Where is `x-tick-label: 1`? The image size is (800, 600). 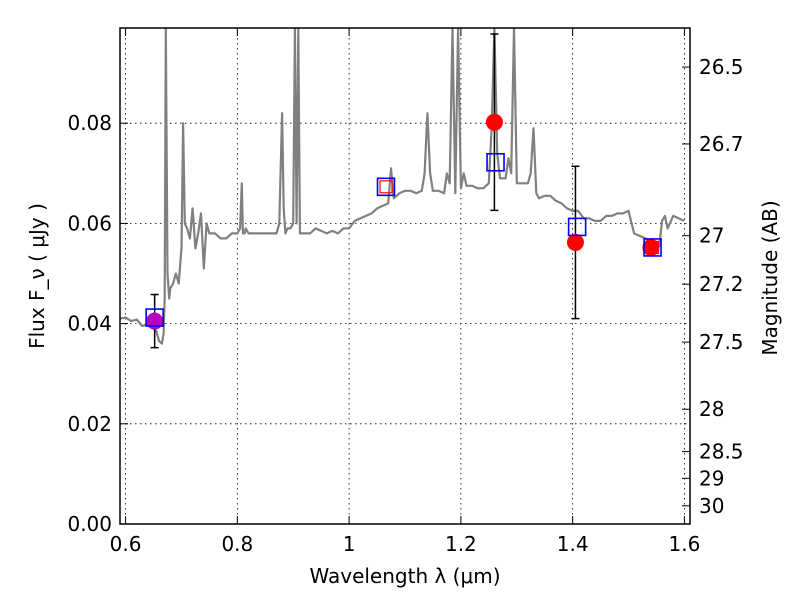
x-tick-label: 1 is located at coordinates (349, 544).